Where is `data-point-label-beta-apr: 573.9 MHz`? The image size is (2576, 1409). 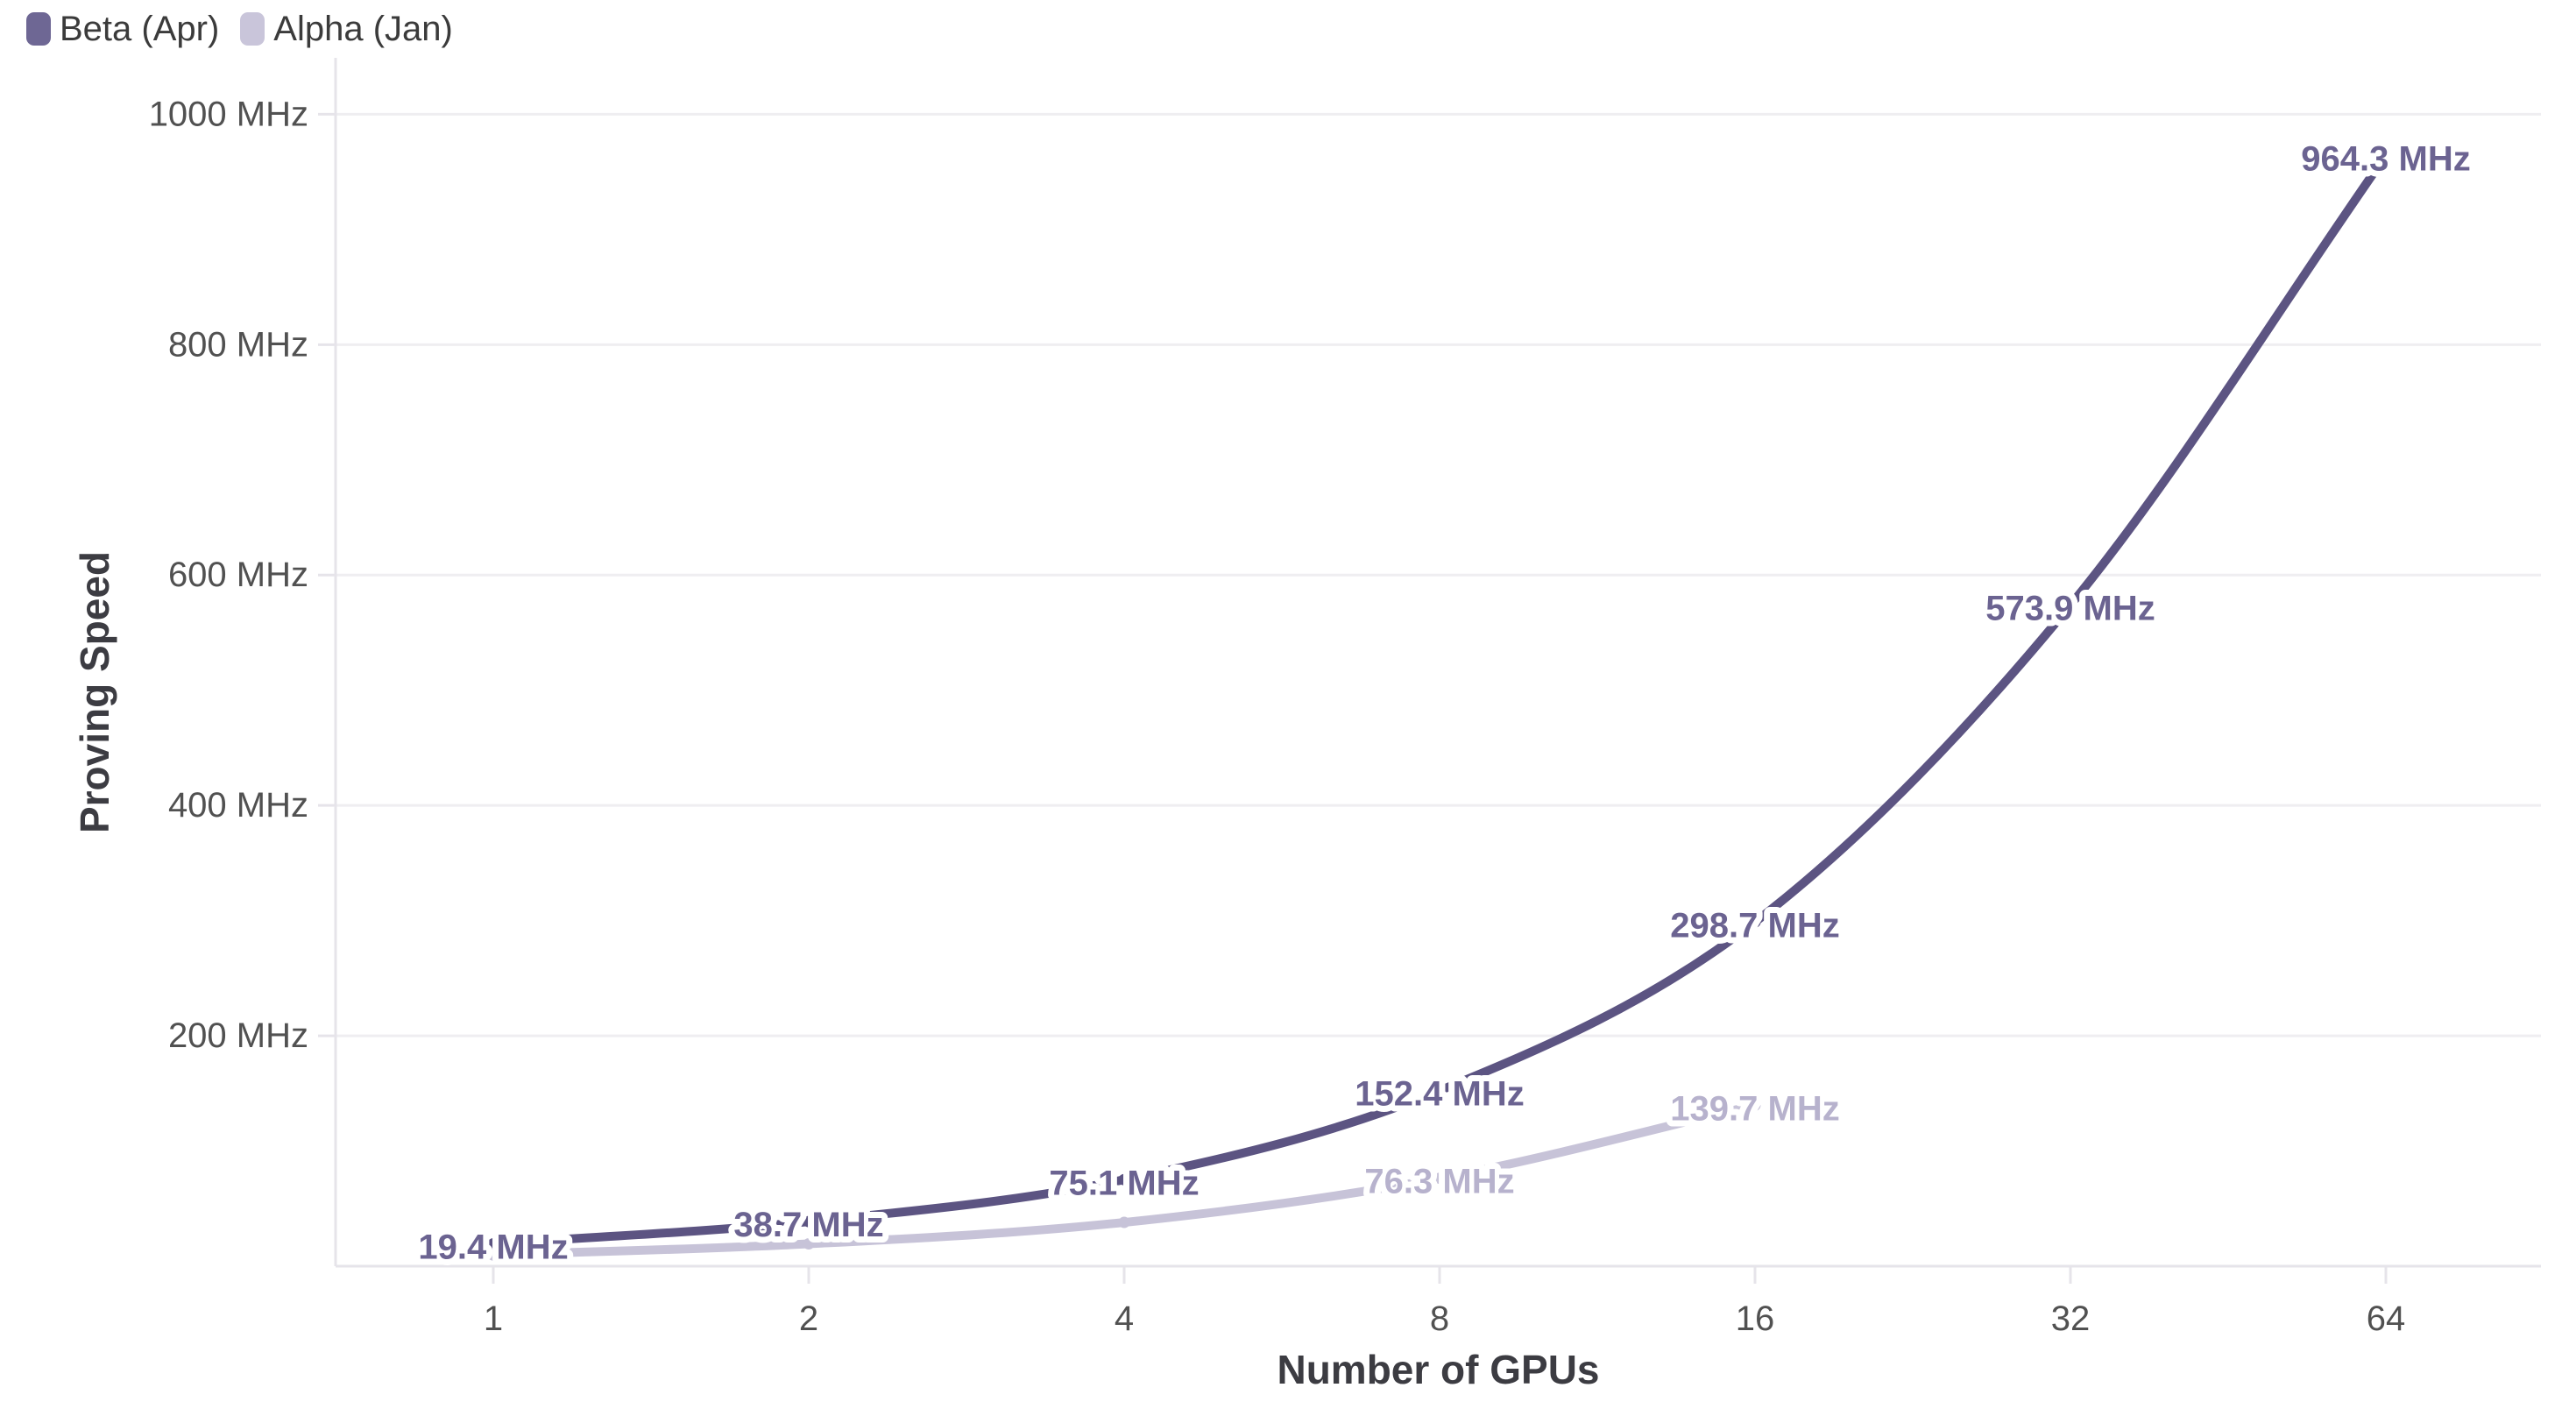
data-point-label-beta-apr: 573.9 MHz is located at coordinates (2070, 609).